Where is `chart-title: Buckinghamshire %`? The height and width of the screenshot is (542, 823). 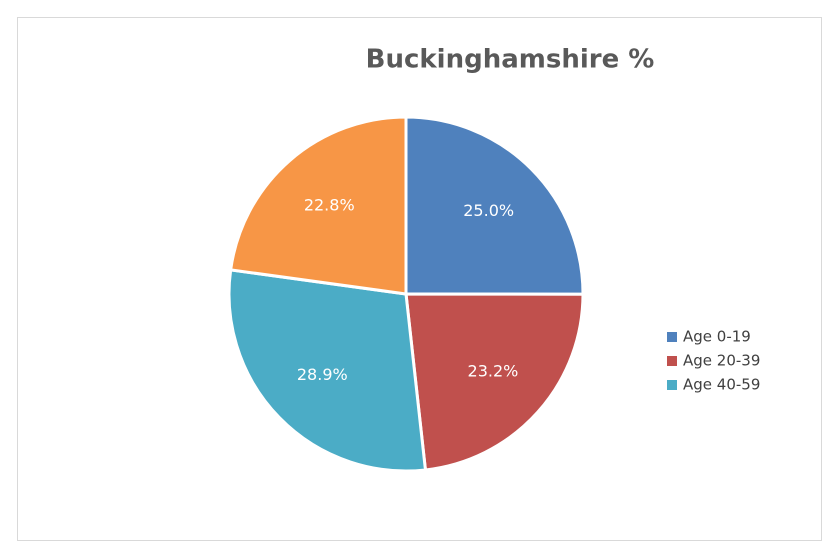
chart-title: Buckinghamshire % is located at coordinates (510, 60).